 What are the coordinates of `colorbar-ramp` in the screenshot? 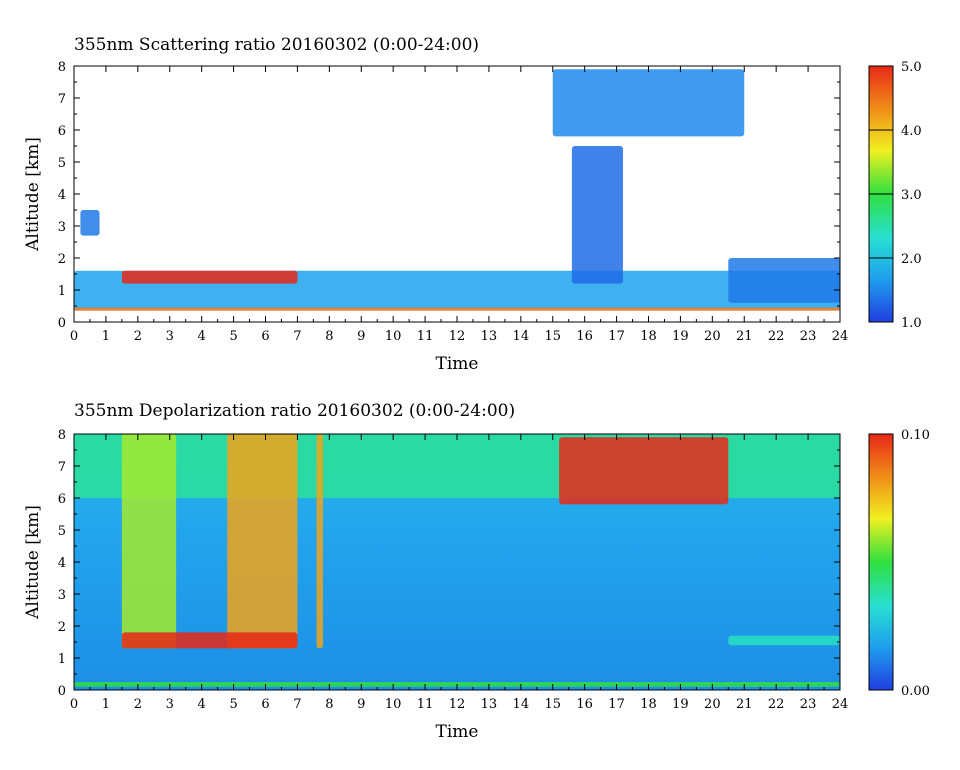 It's located at (881, 562).